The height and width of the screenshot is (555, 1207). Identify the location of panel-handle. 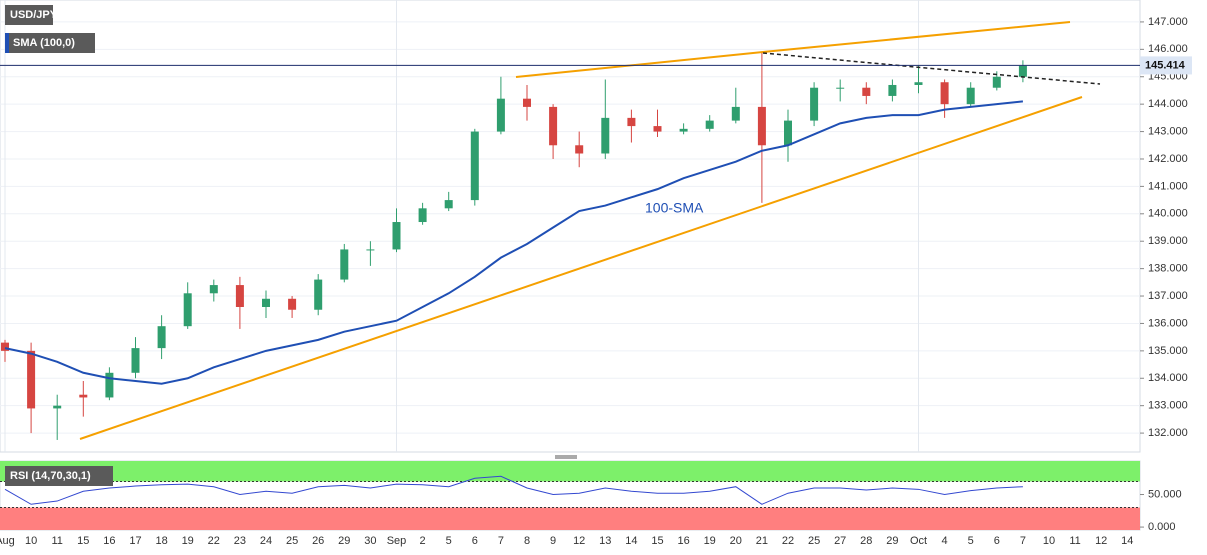
(566, 457).